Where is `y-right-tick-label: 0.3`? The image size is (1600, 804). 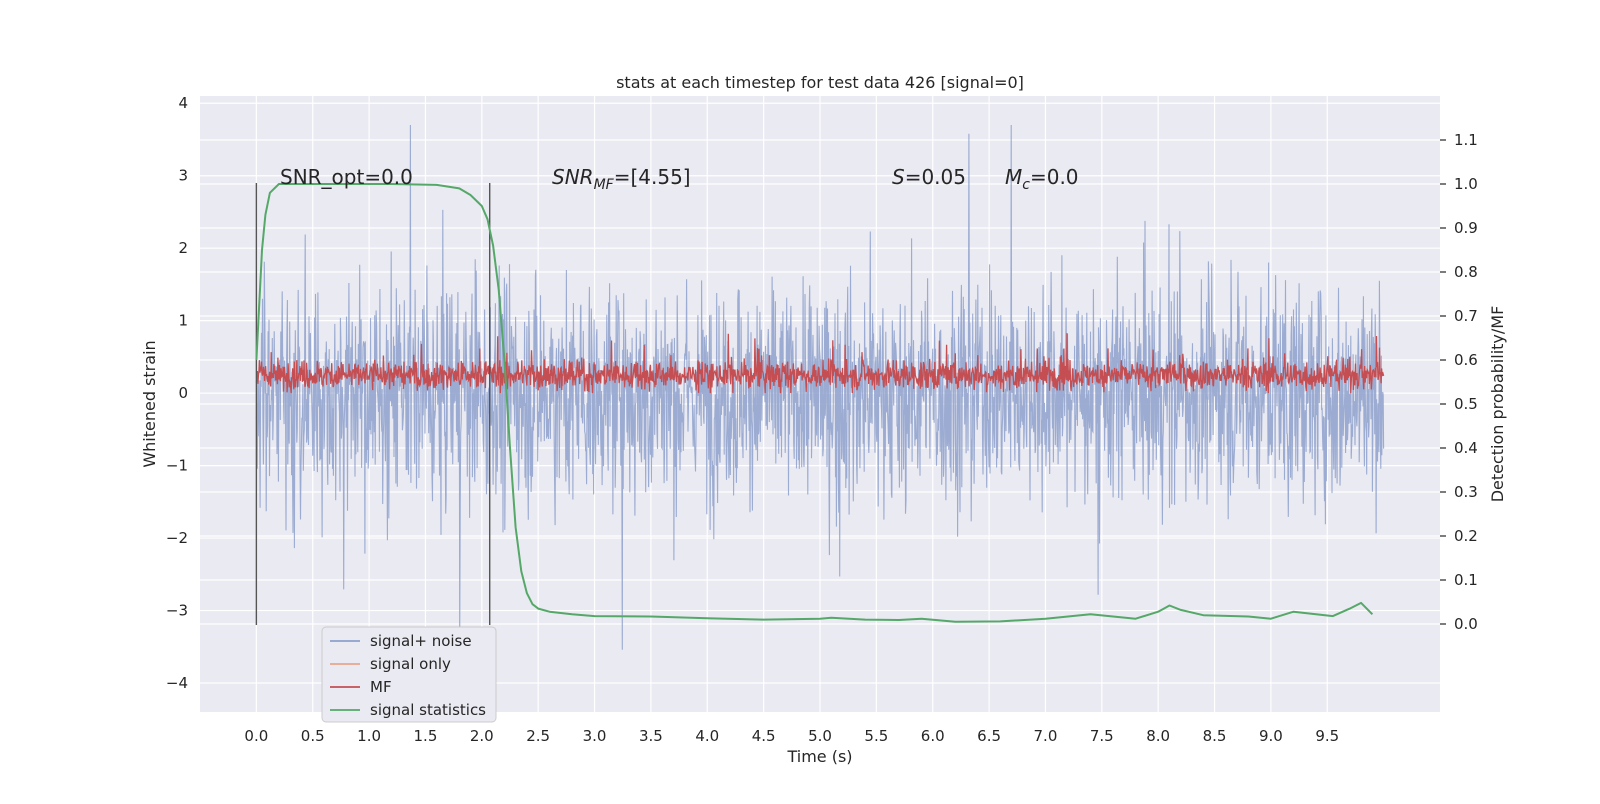 y-right-tick-label: 0.3 is located at coordinates (1466, 492).